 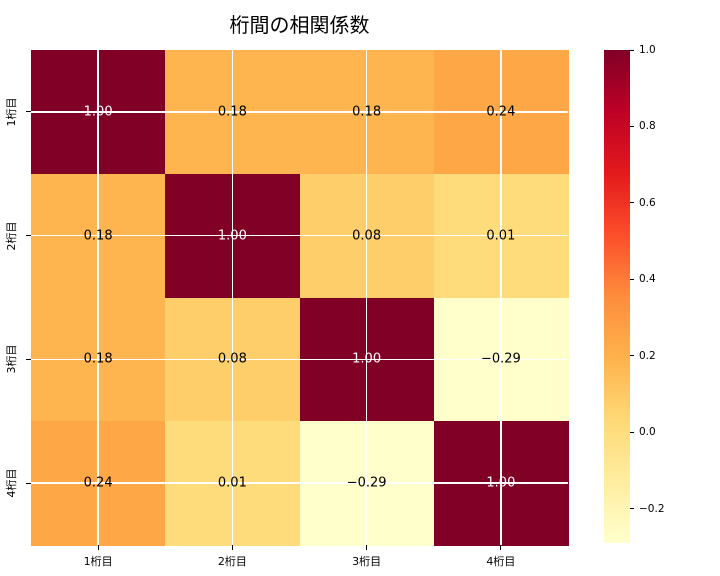 I want to click on colorbar-tick-label: 0.2, so click(x=647, y=355).